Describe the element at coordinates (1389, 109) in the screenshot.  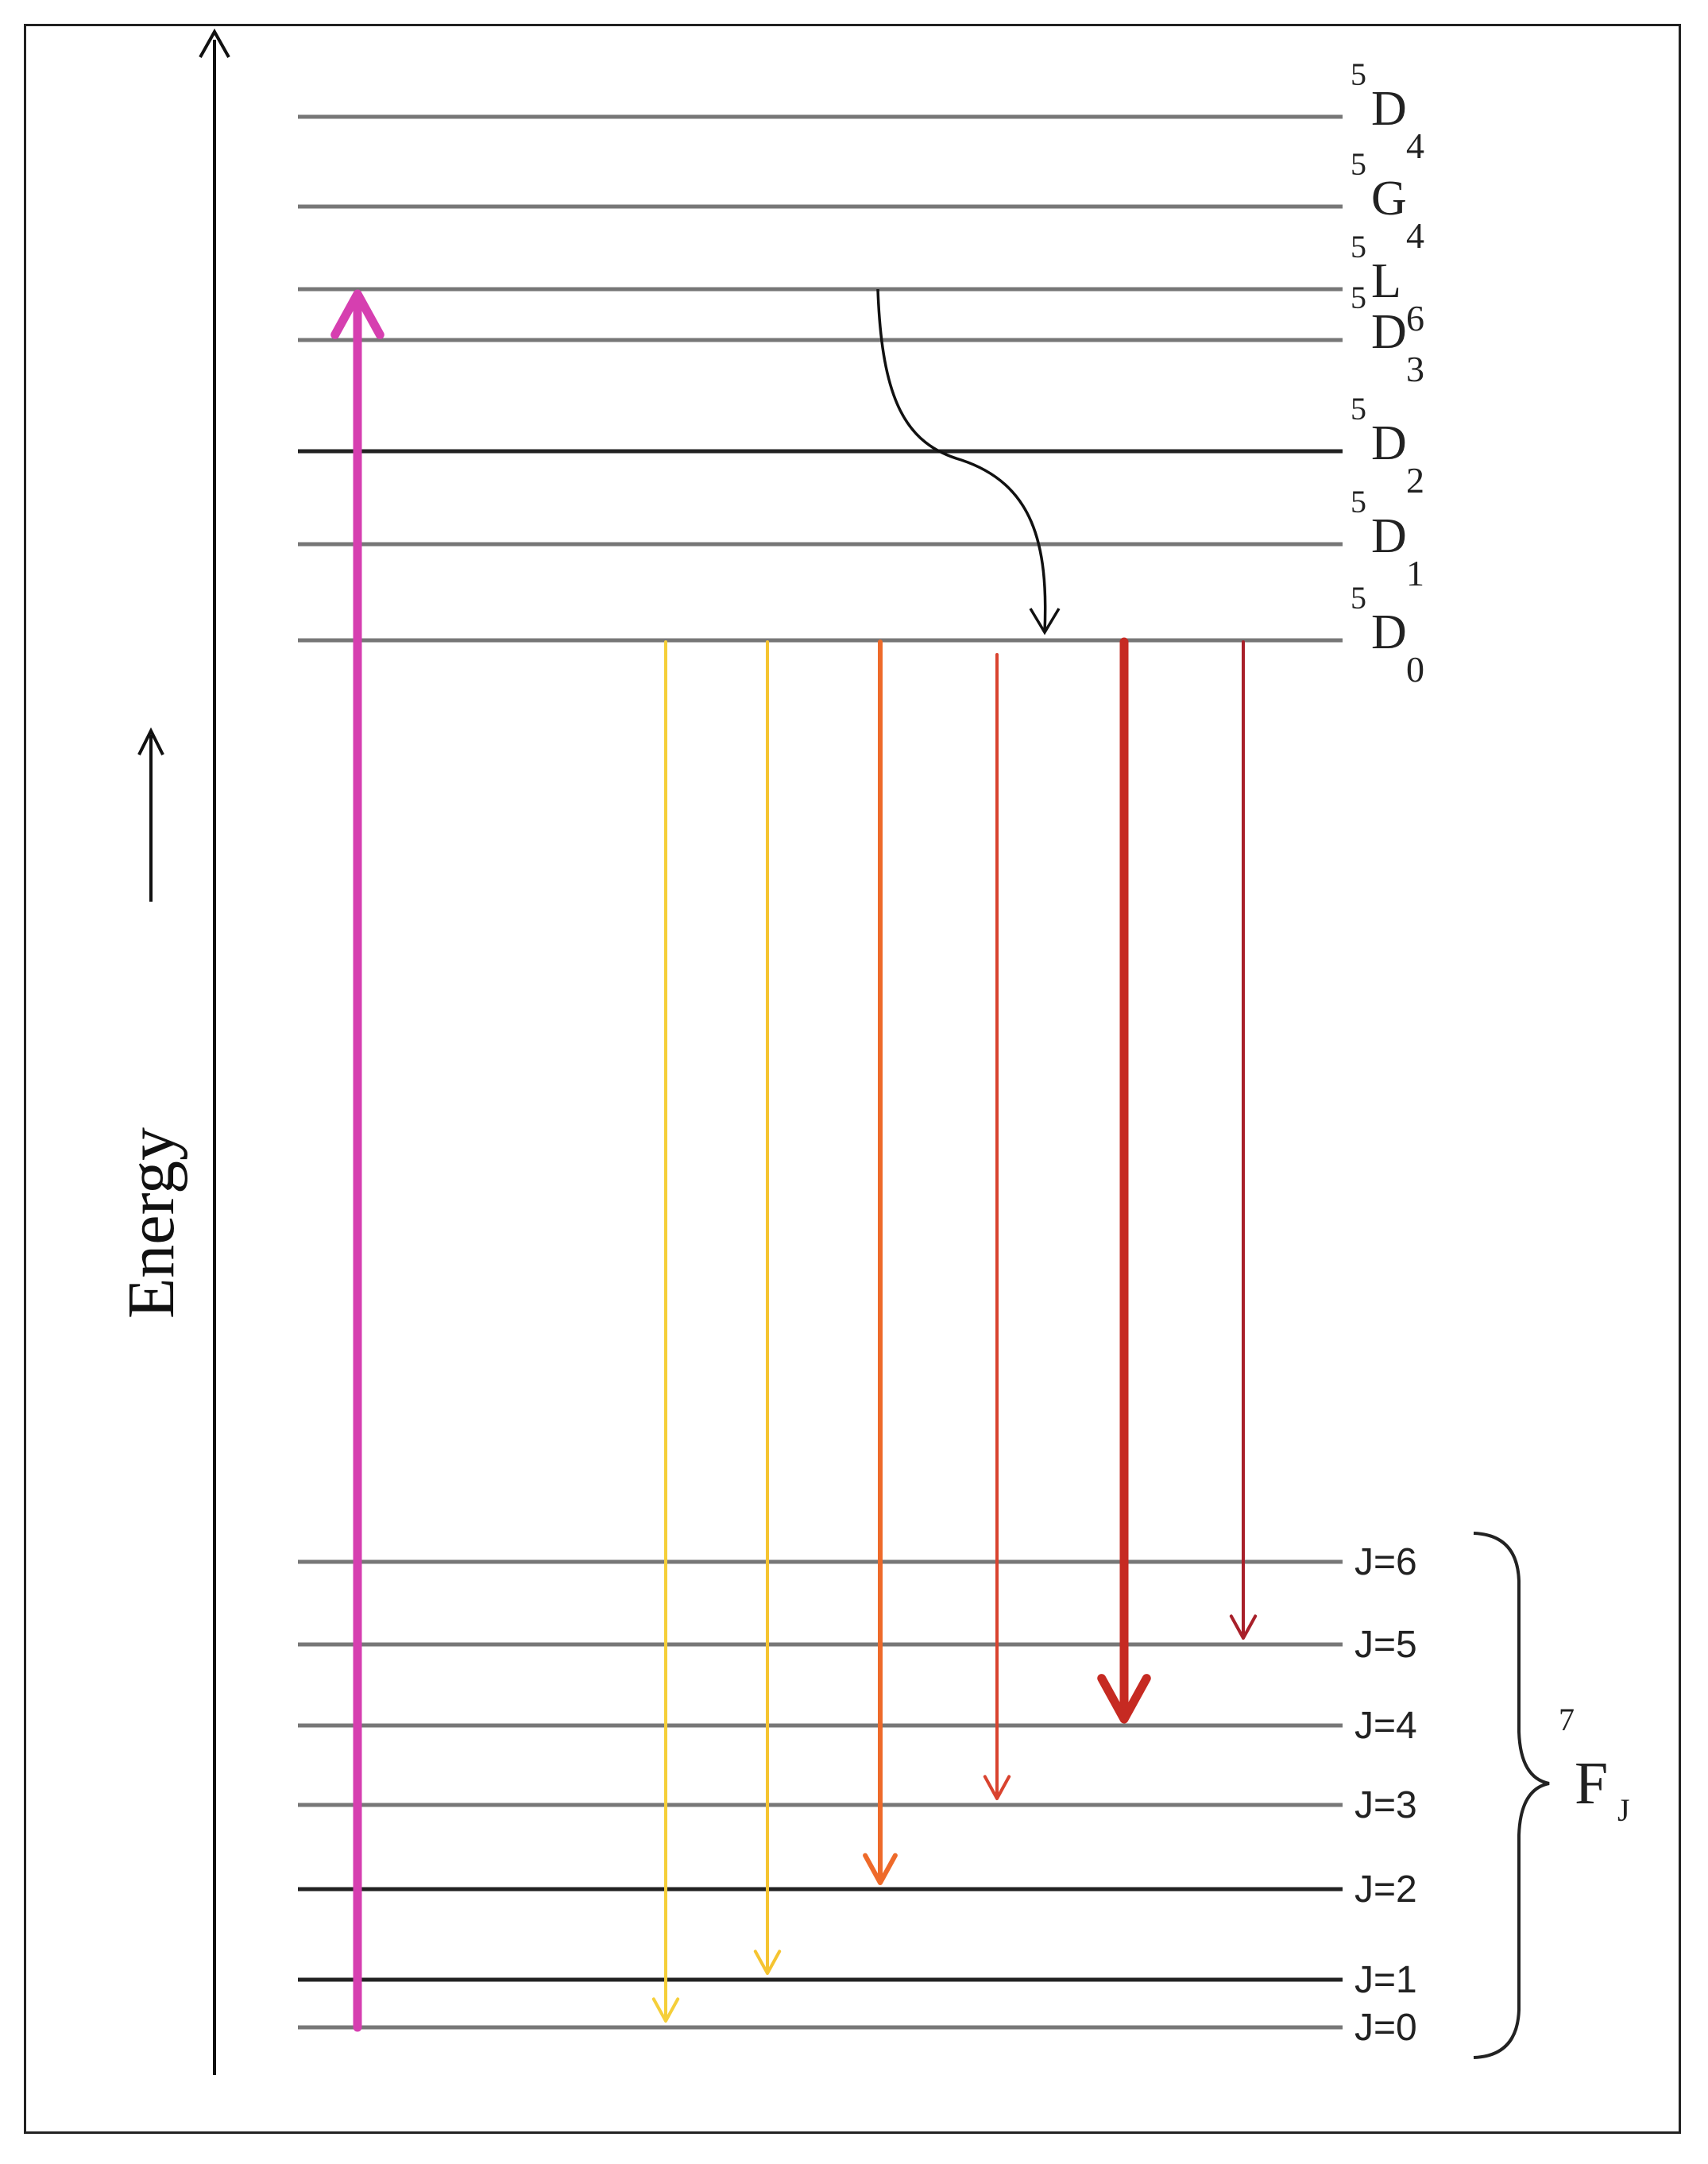
I see `level-label-letter-5D4: D` at that location.